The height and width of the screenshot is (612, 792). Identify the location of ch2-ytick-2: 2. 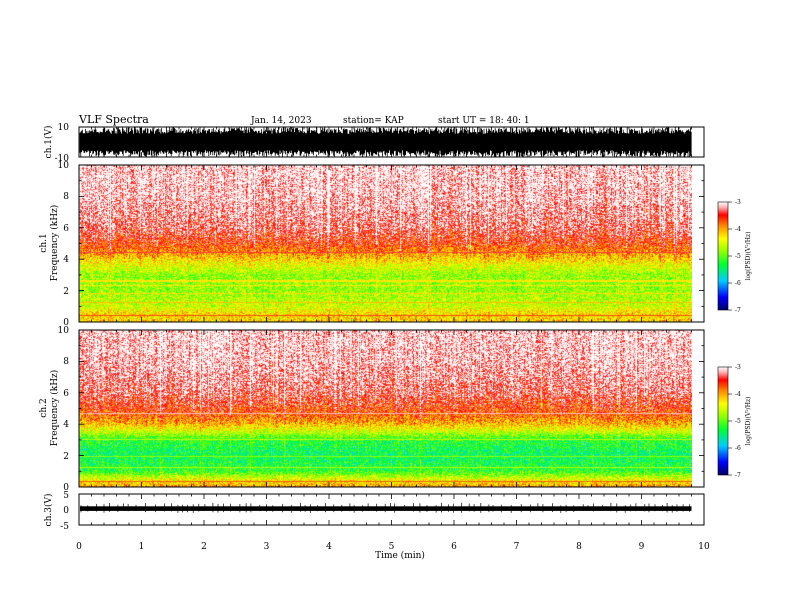
(66, 457).